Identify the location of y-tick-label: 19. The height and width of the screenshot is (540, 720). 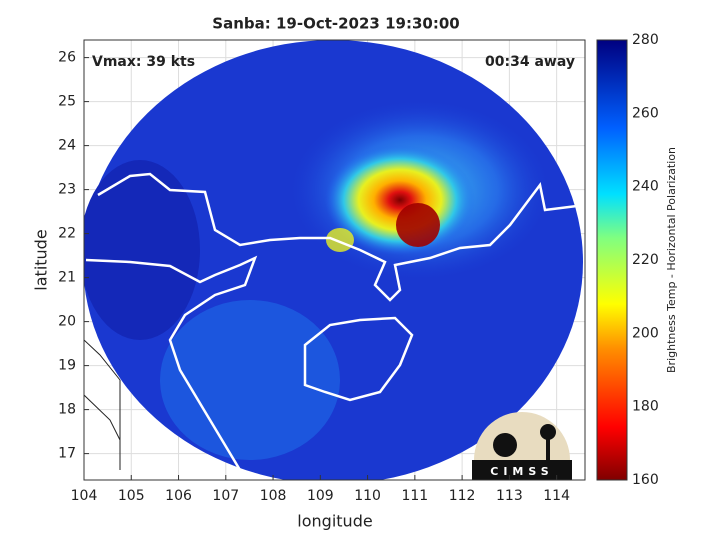
(67, 366).